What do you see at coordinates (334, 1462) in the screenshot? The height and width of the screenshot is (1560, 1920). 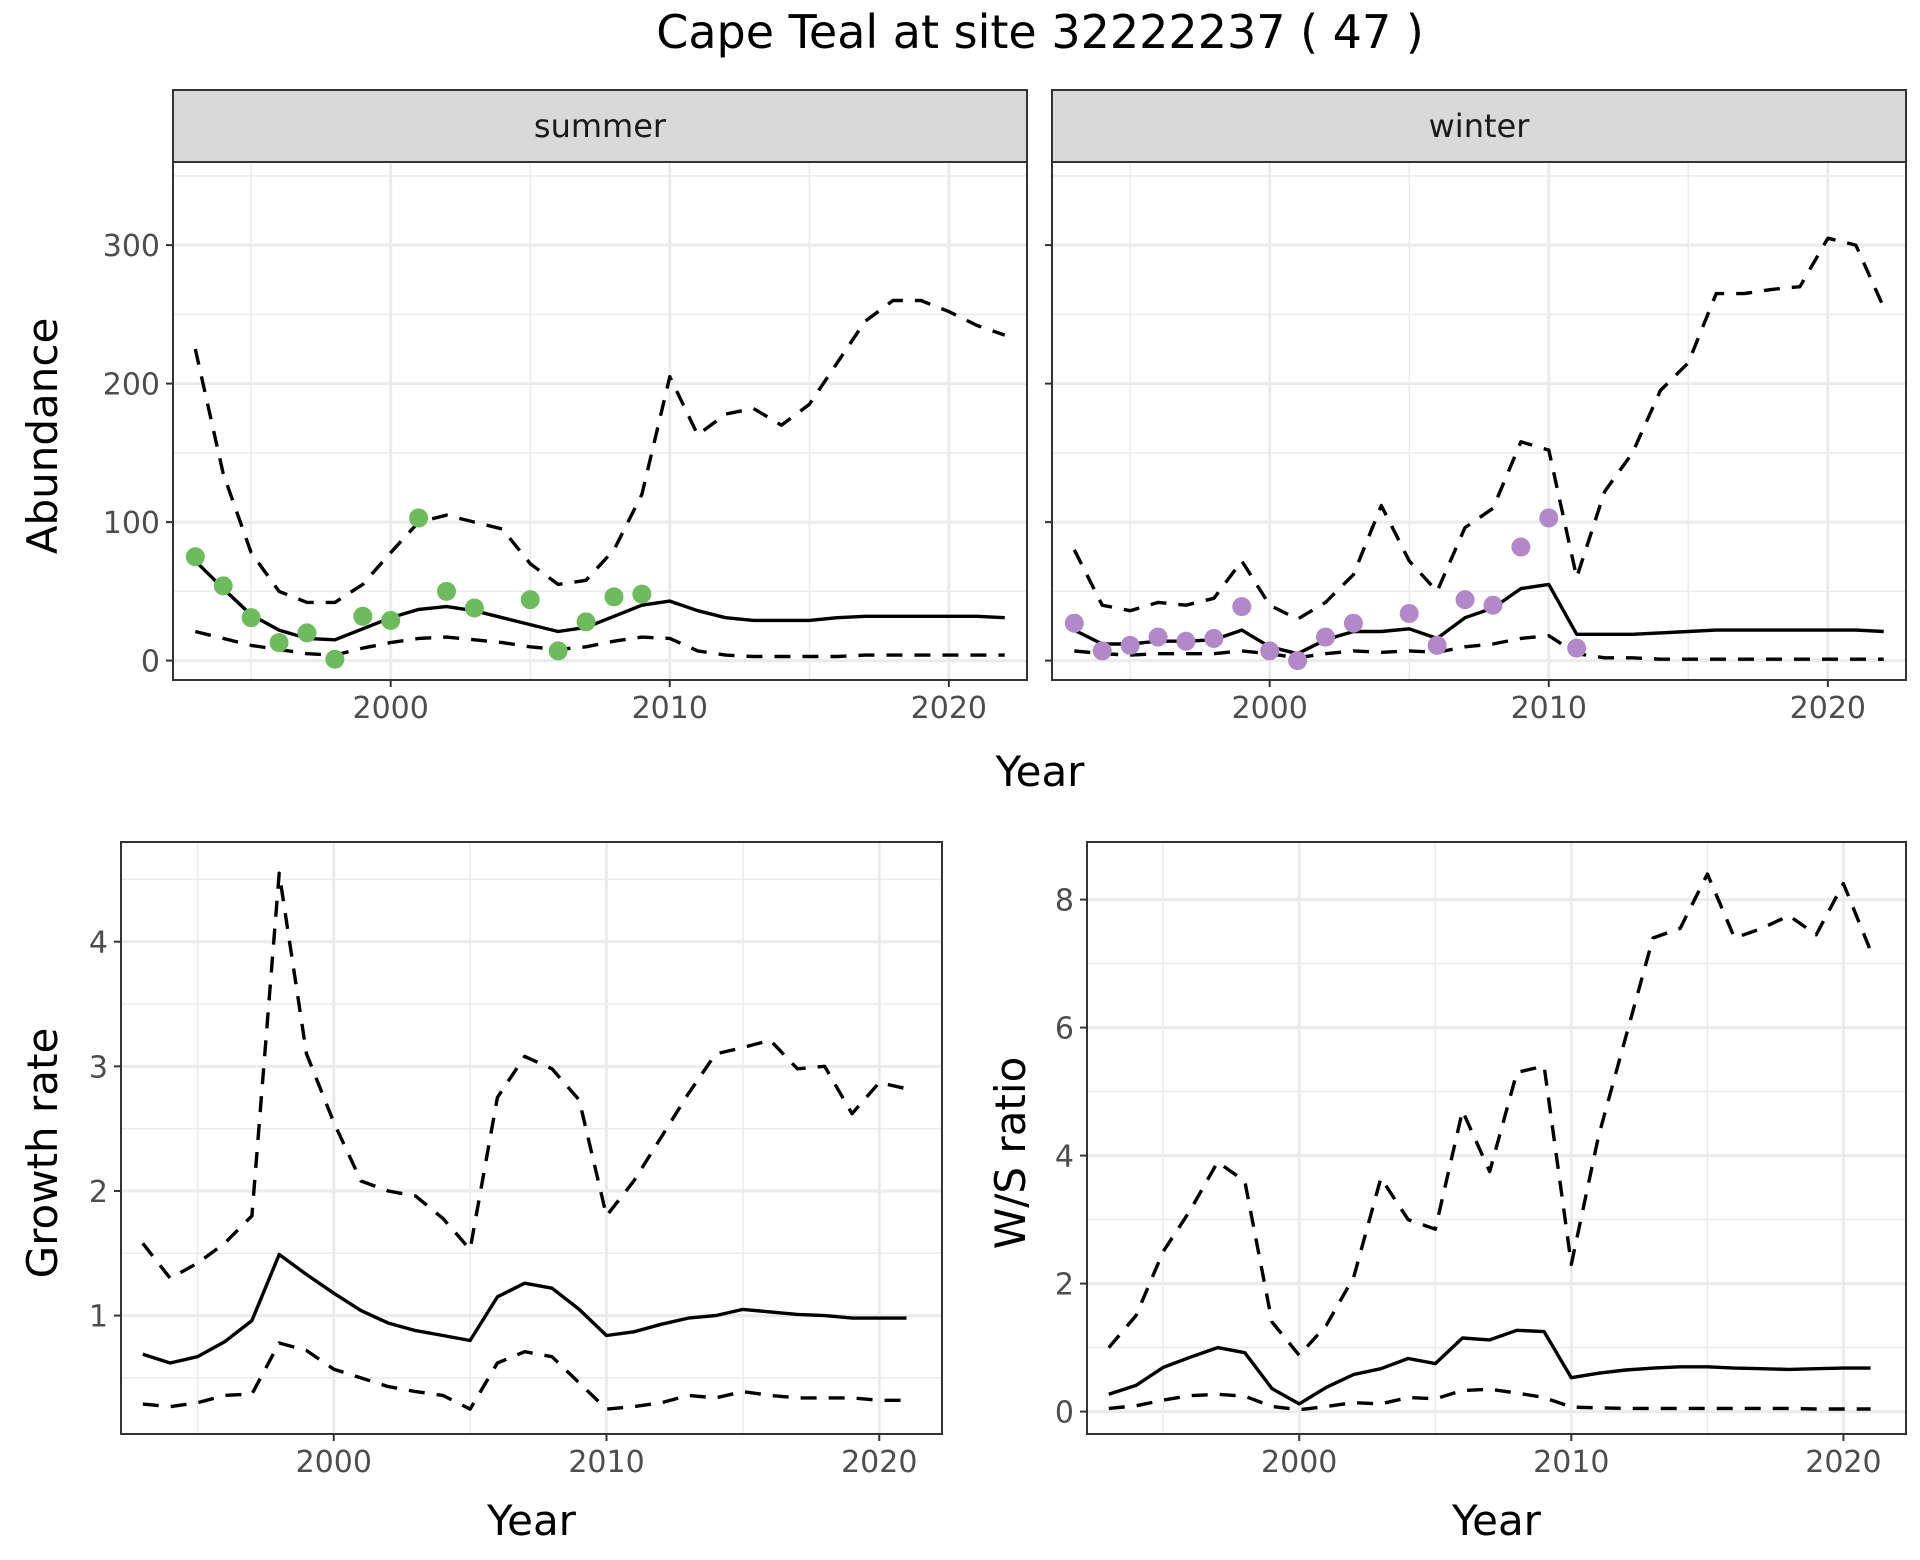 I see `growth-rate-x-tick-label: 2000` at bounding box center [334, 1462].